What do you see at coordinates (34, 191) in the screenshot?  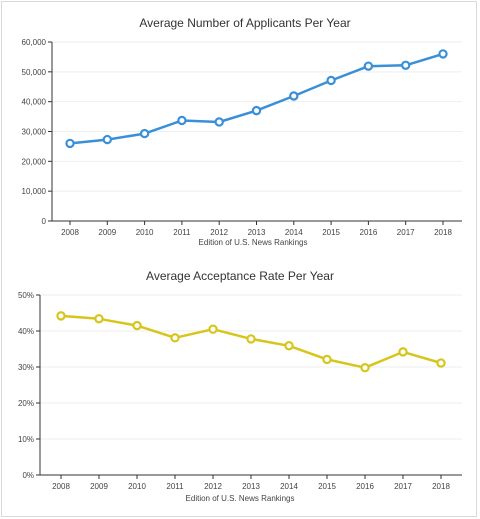 I see `y-tick-label: 10,000` at bounding box center [34, 191].